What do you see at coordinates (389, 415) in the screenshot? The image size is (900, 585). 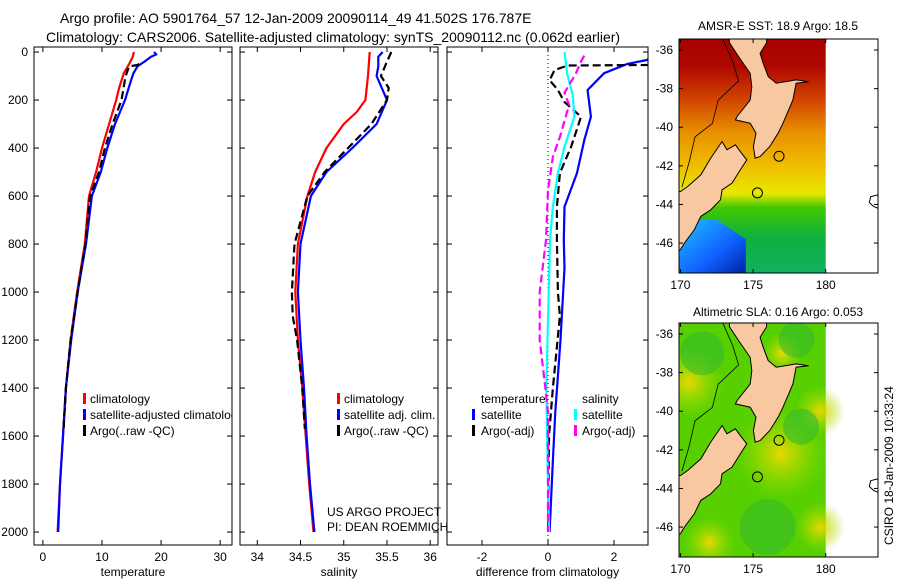 I see `legend-label: satellite adj. clim.` at bounding box center [389, 415].